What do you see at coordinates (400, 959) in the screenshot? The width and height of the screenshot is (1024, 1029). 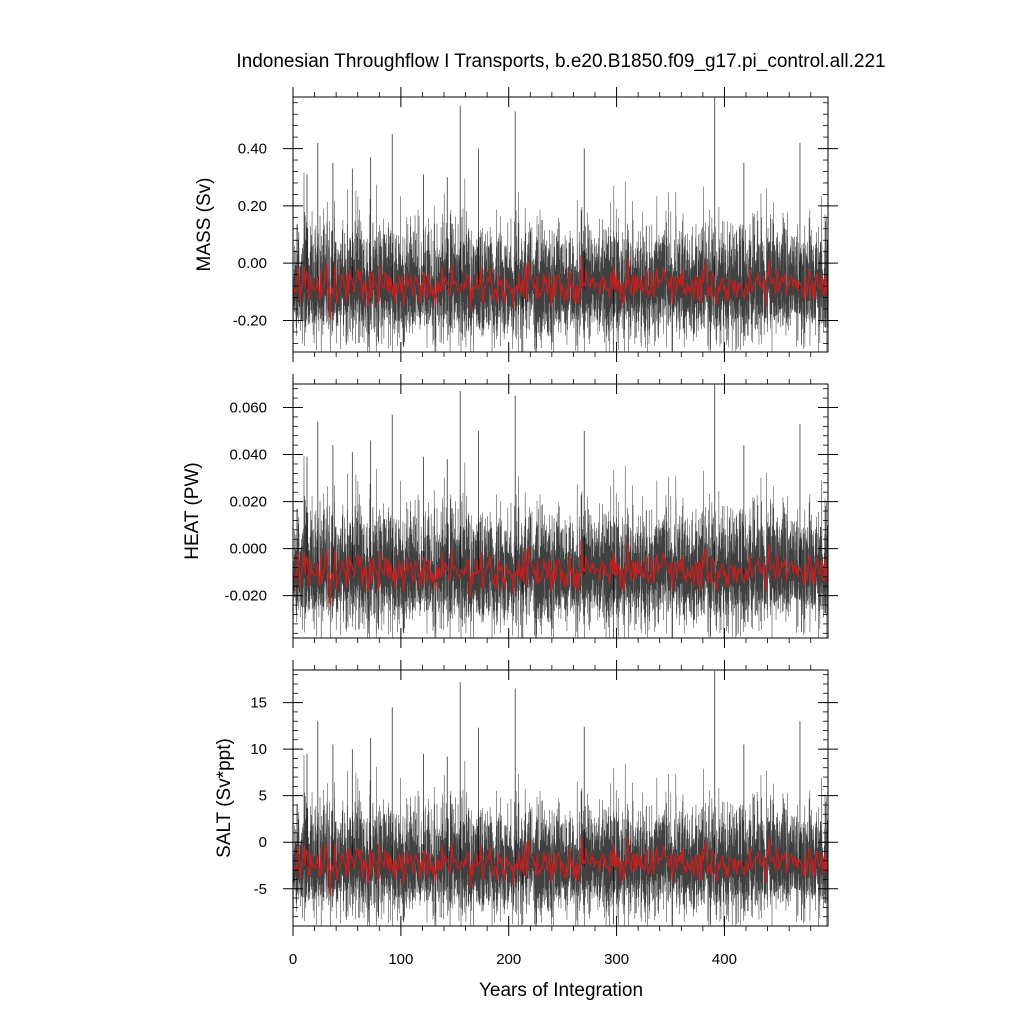 I see `x-tick-label-1: 100` at bounding box center [400, 959].